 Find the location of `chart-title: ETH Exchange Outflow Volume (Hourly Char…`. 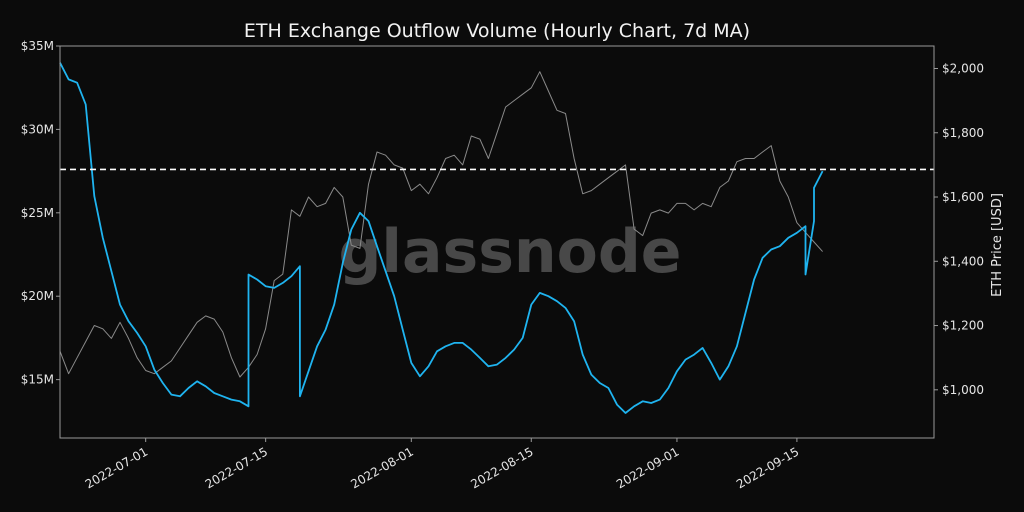

chart-title: ETH Exchange Outflow Volume (Hourly Char… is located at coordinates (497, 31).